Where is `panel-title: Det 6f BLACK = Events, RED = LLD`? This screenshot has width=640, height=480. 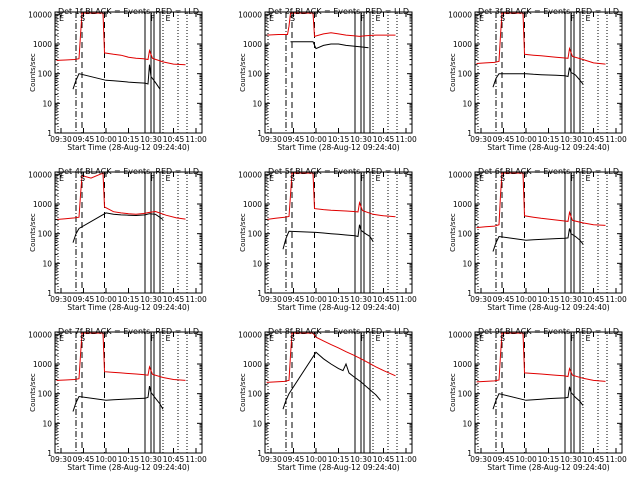
panel-title: Det 6f BLACK = Events, RED = LLD is located at coordinates (548, 171).